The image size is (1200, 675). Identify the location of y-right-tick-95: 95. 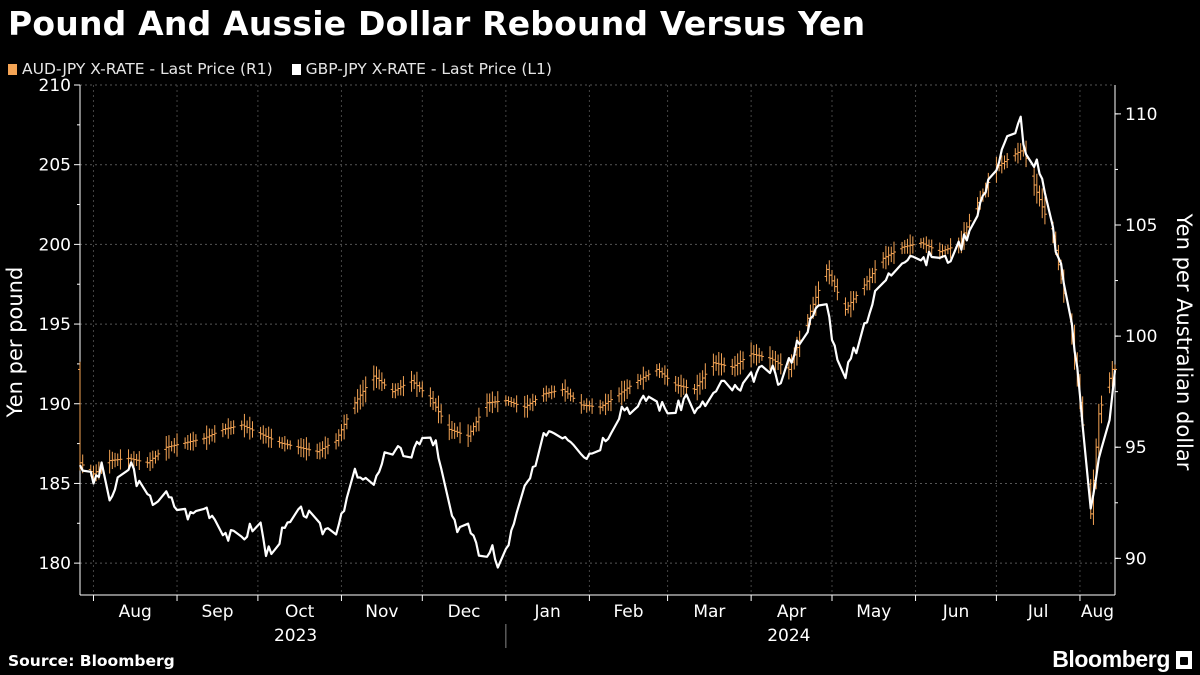
(1136, 448).